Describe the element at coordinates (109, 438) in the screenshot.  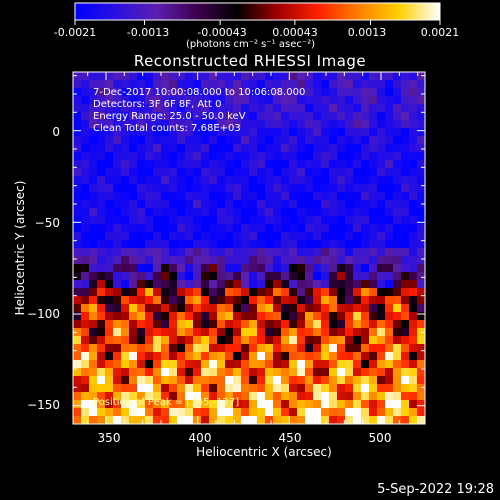
I see `x-tick-label: 350` at that location.